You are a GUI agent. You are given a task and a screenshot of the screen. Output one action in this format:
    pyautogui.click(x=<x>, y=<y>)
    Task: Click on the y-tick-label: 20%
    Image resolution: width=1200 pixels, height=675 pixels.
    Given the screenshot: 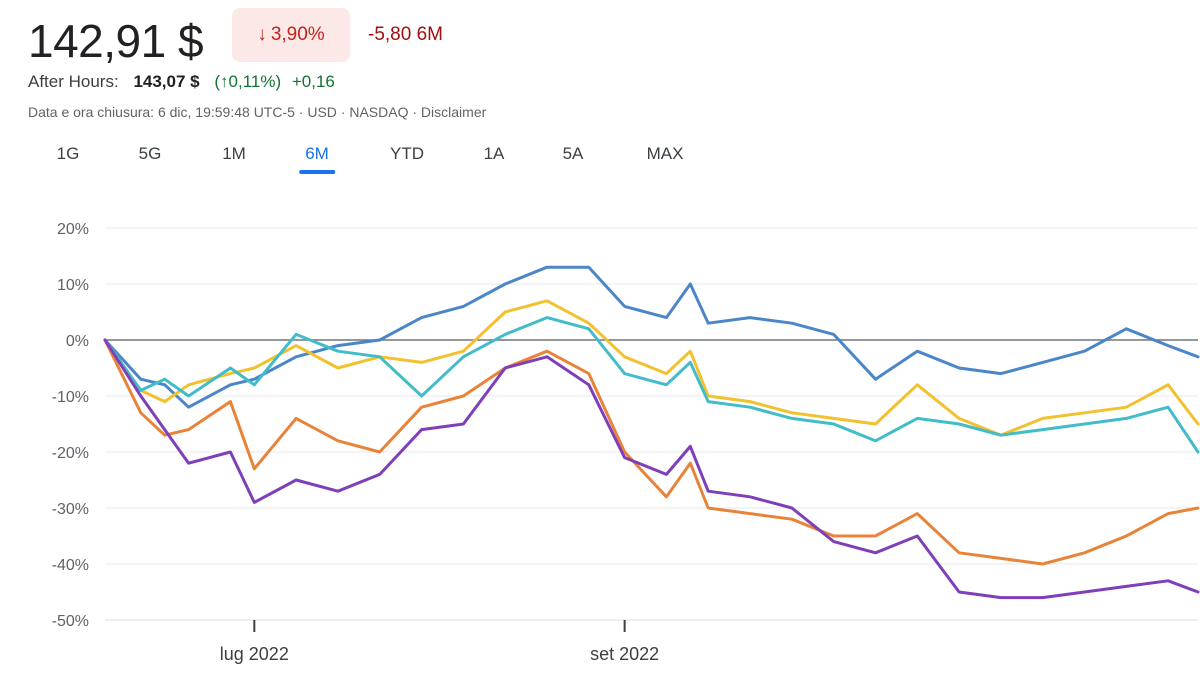 What is the action you would take?
    pyautogui.click(x=73, y=229)
    